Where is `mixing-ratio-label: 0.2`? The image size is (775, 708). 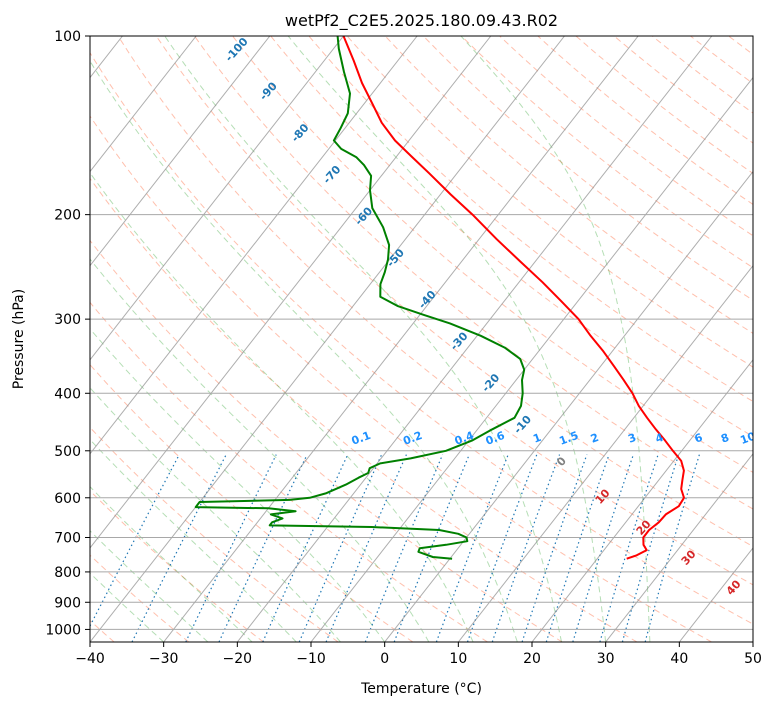
mixing-ratio-label: 0.2 is located at coordinates (412, 438).